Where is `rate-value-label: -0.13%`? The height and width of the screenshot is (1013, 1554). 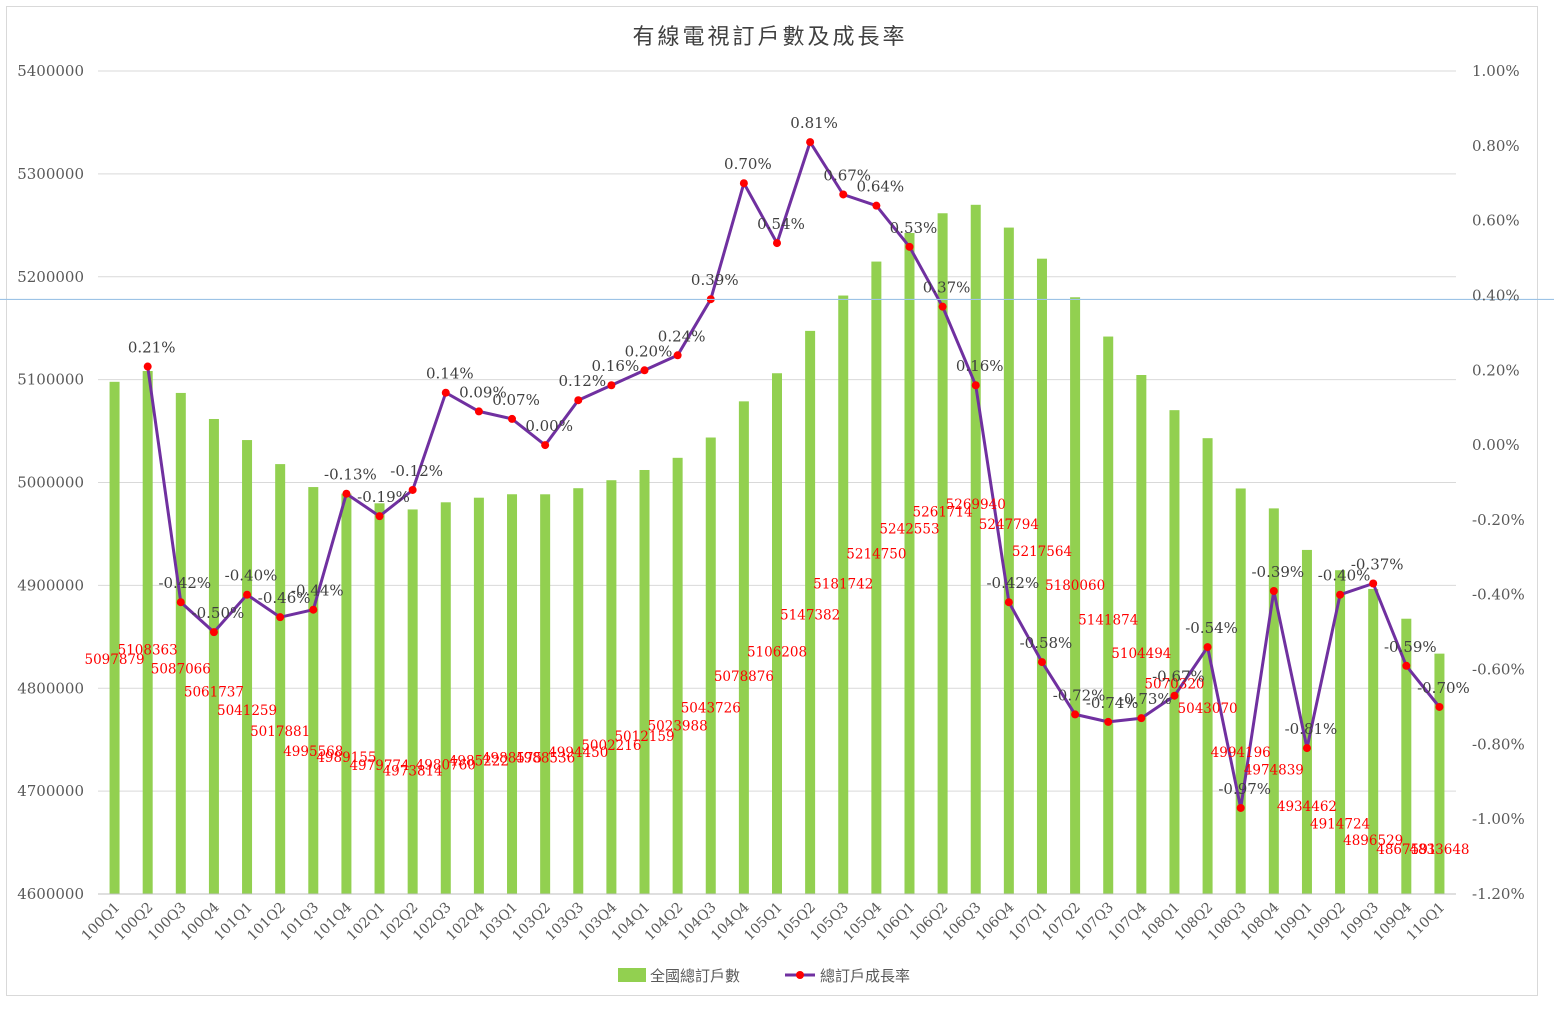
rate-value-label: -0.13% is located at coordinates (350, 475).